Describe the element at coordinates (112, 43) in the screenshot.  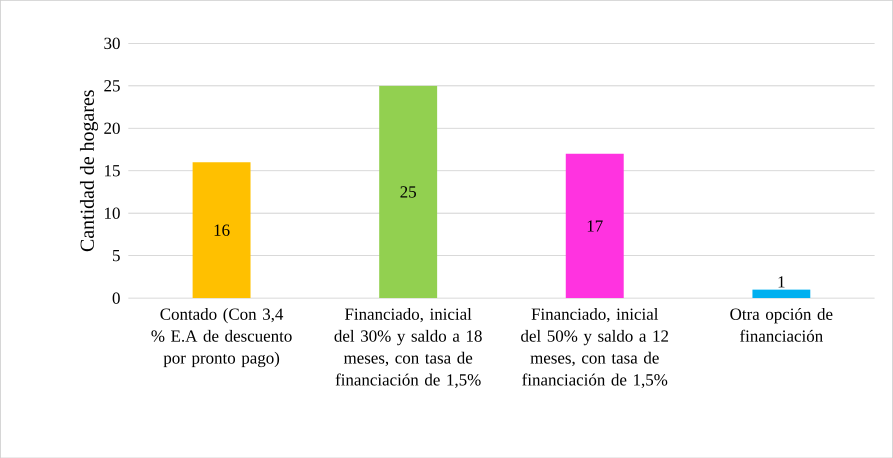
I see `y-tick-label: 30` at that location.